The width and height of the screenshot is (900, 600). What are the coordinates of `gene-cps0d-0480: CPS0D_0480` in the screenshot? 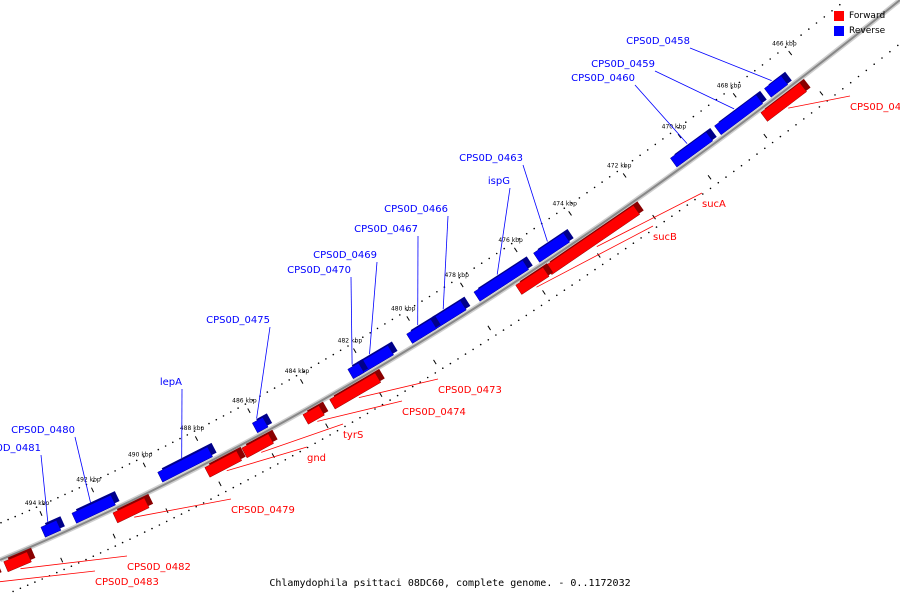 It's located at (65, 474).